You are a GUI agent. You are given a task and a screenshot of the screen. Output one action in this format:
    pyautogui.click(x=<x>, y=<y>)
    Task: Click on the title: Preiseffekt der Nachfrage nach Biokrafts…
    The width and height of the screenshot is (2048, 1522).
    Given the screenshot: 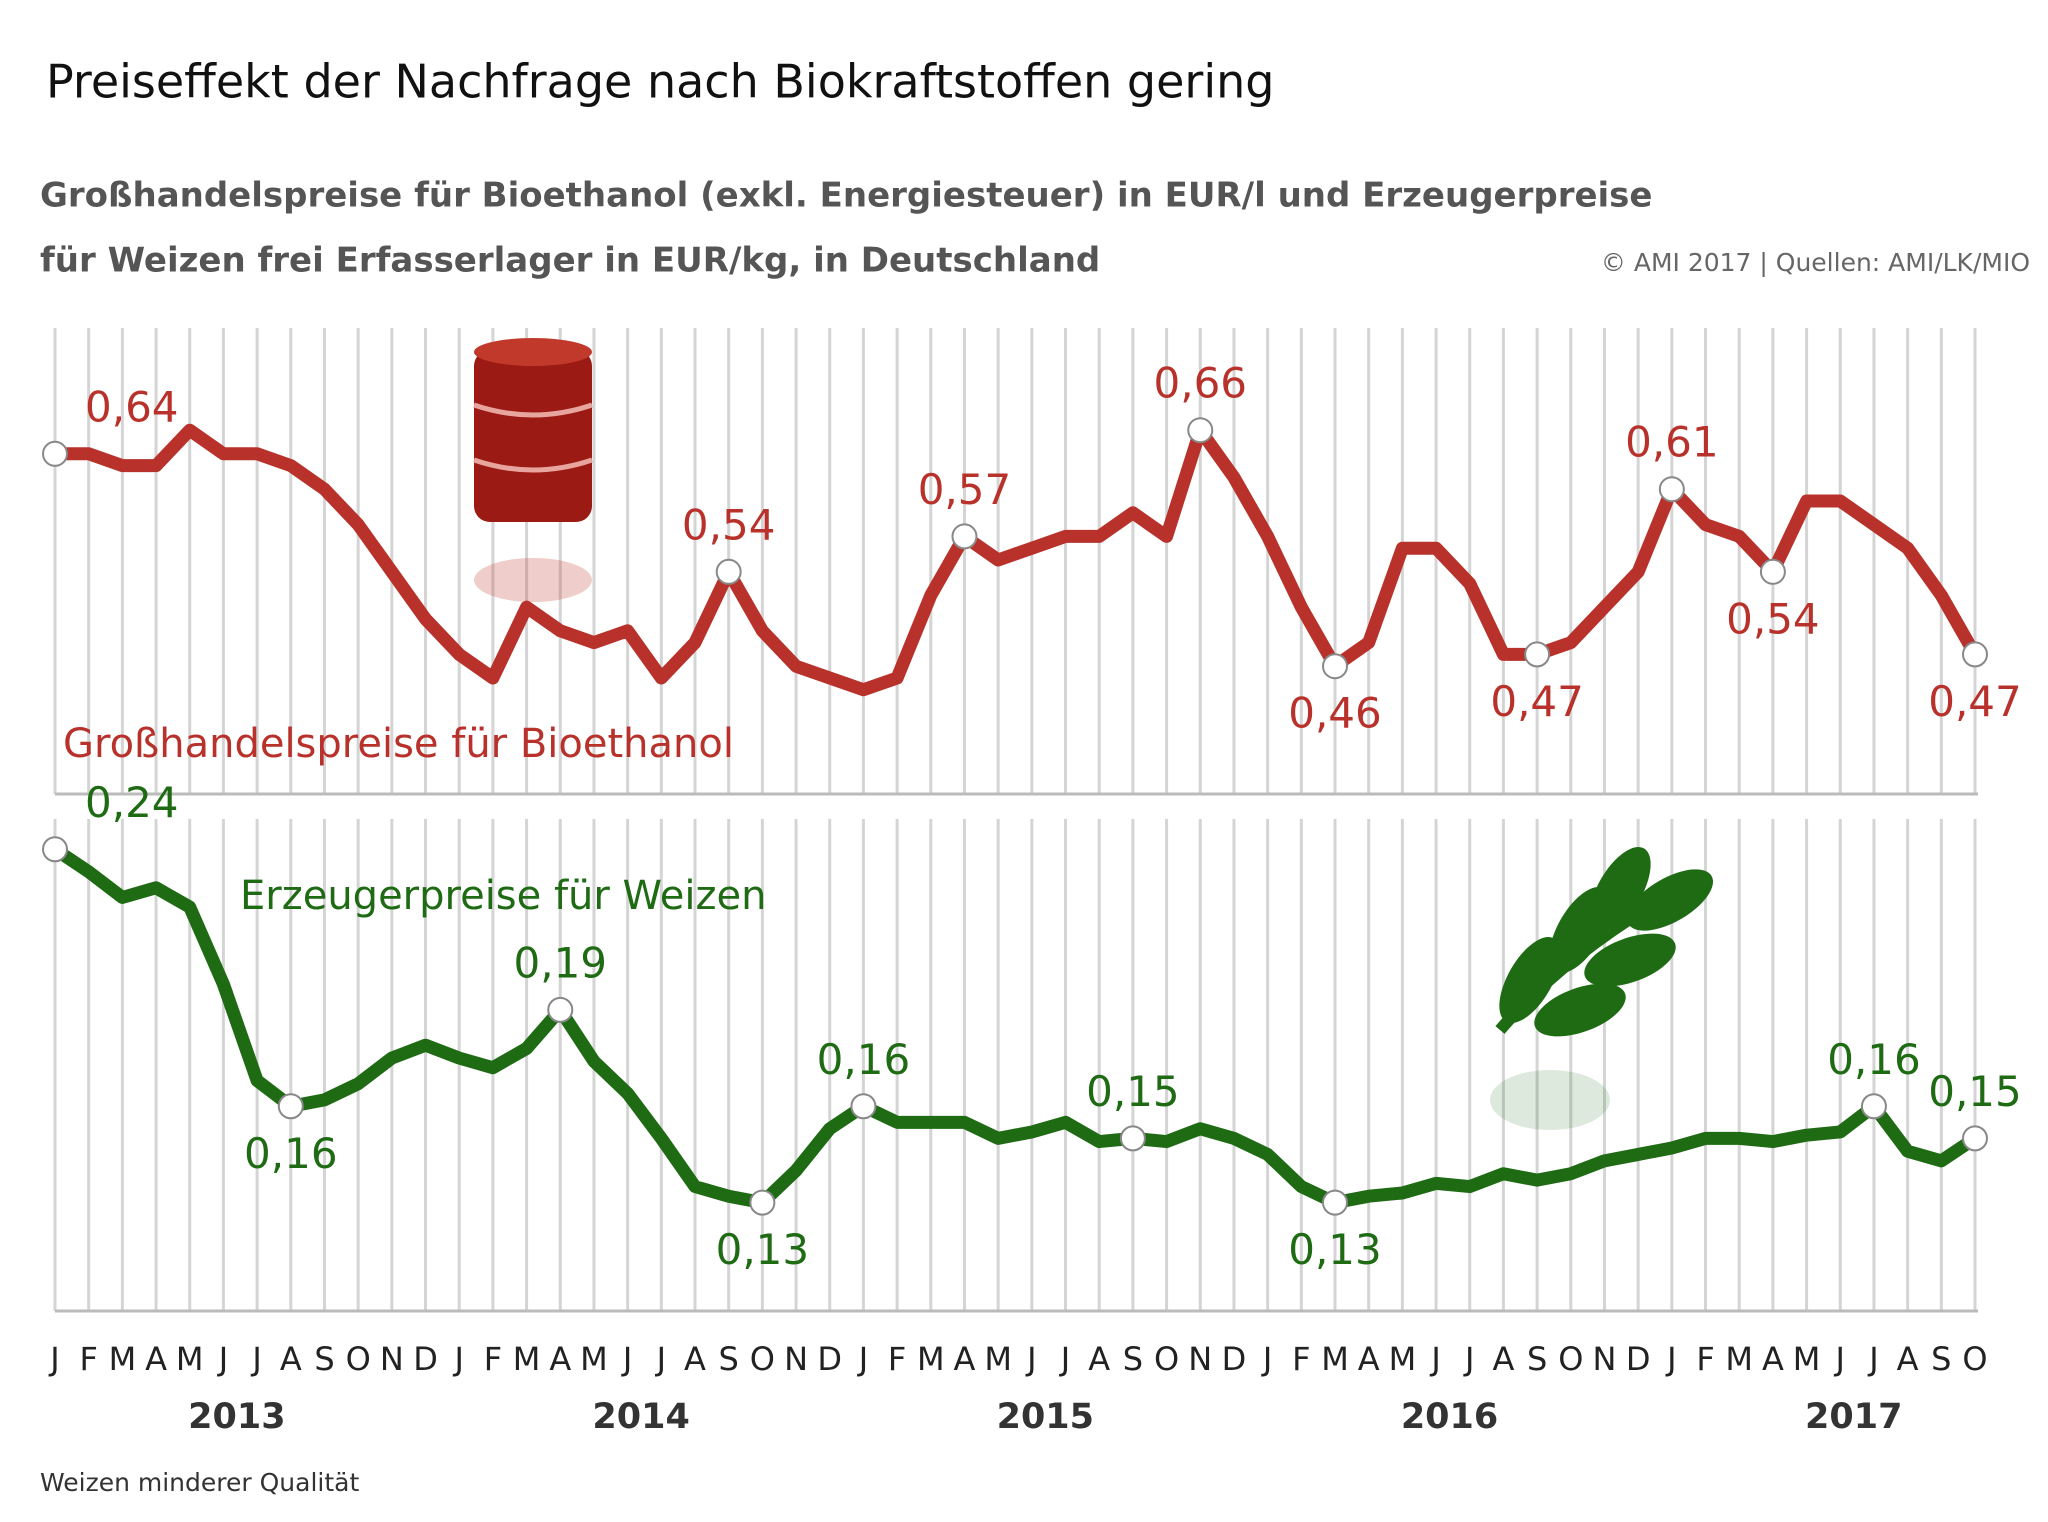 What is the action you would take?
    pyautogui.click(x=660, y=82)
    